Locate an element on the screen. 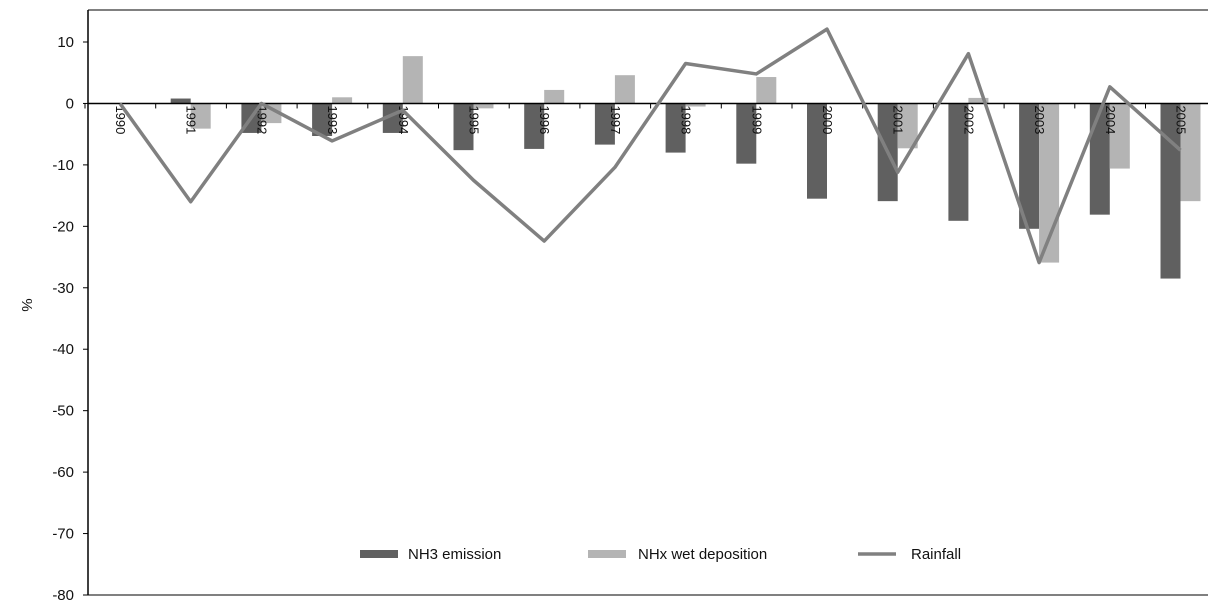 Image resolution: width=1211 pixels, height=601 pixels. y-tick-label: -80 is located at coordinates (63, 594).